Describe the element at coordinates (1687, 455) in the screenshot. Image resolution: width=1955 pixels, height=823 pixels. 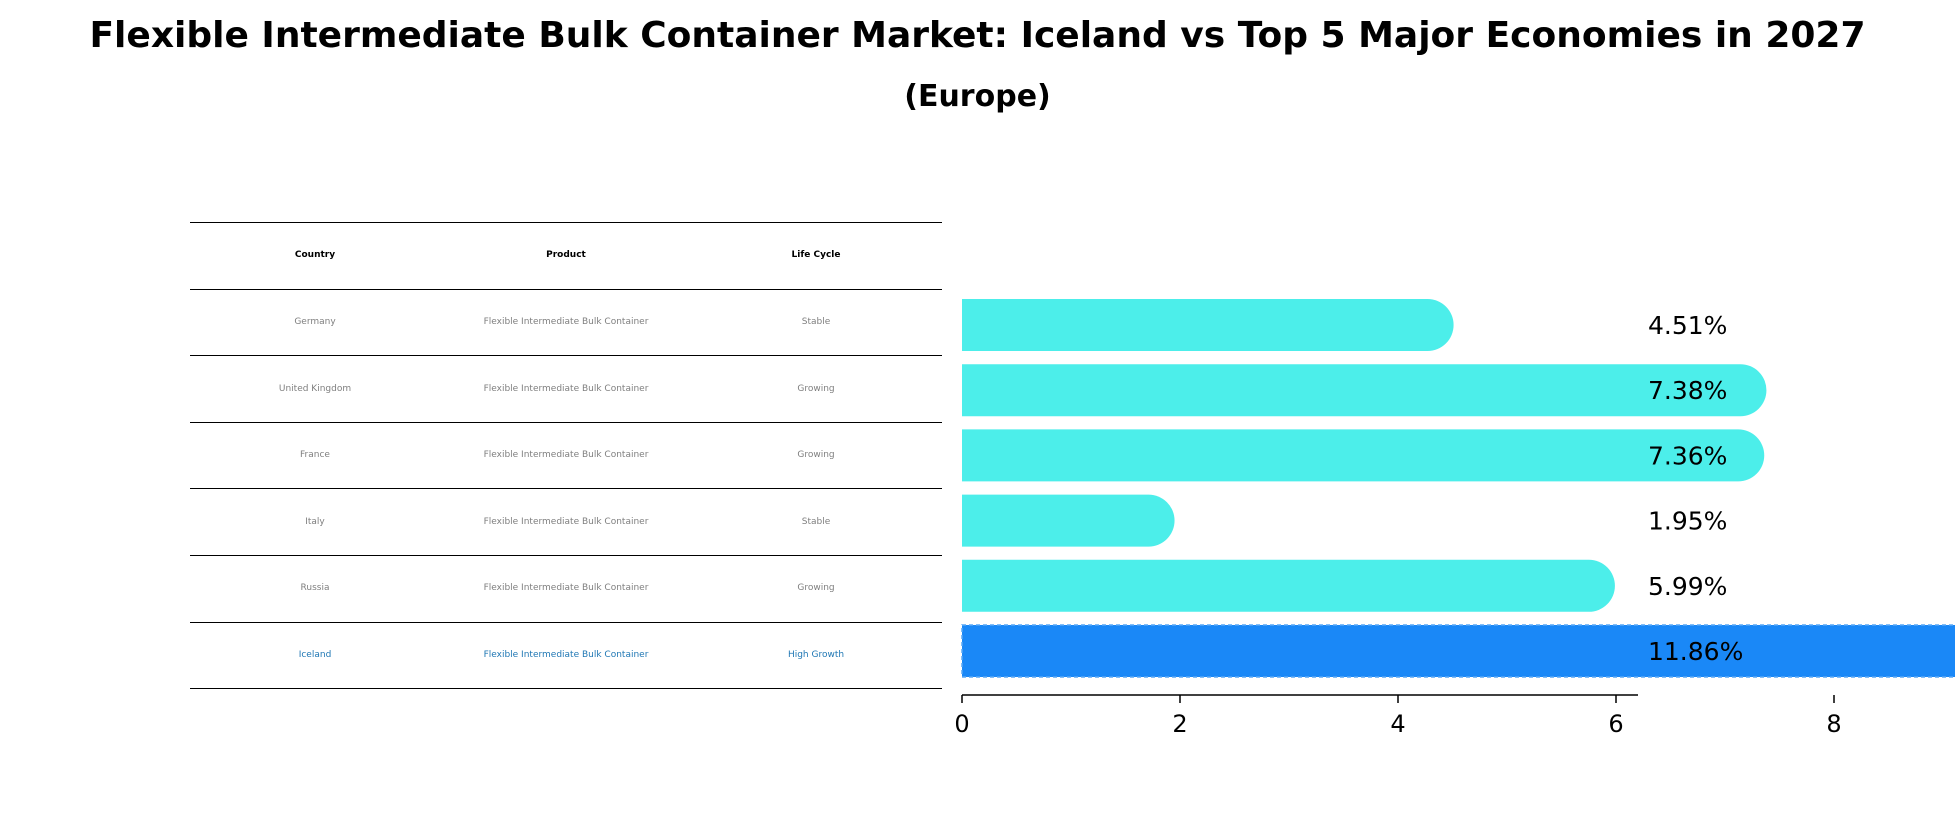
I see `value-label: 7.36%` at that location.